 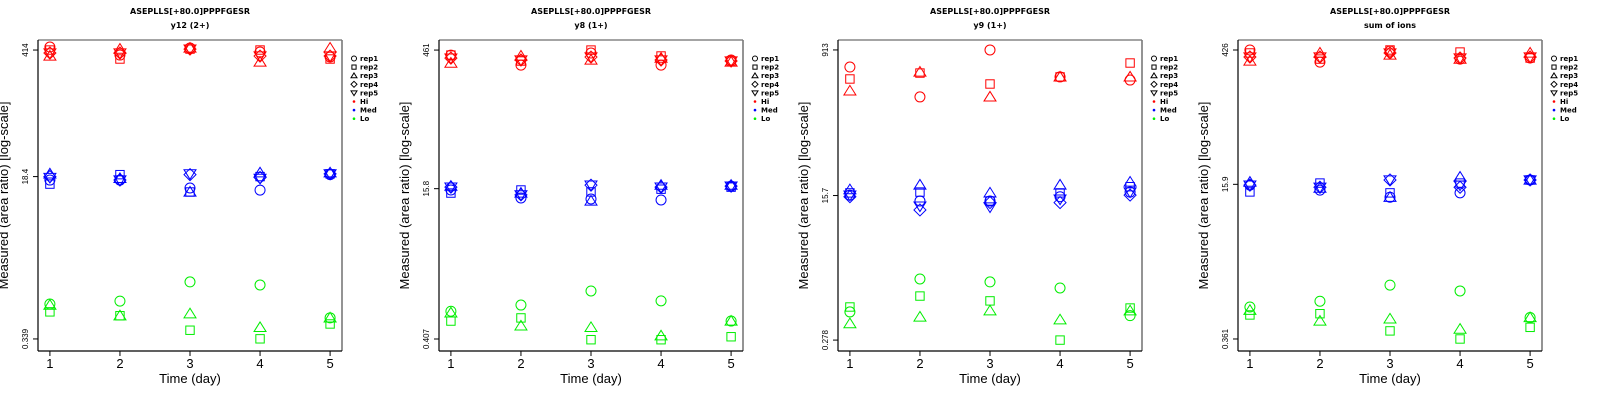 I want to click on point-lo-rep2-day2, so click(x=920, y=296).